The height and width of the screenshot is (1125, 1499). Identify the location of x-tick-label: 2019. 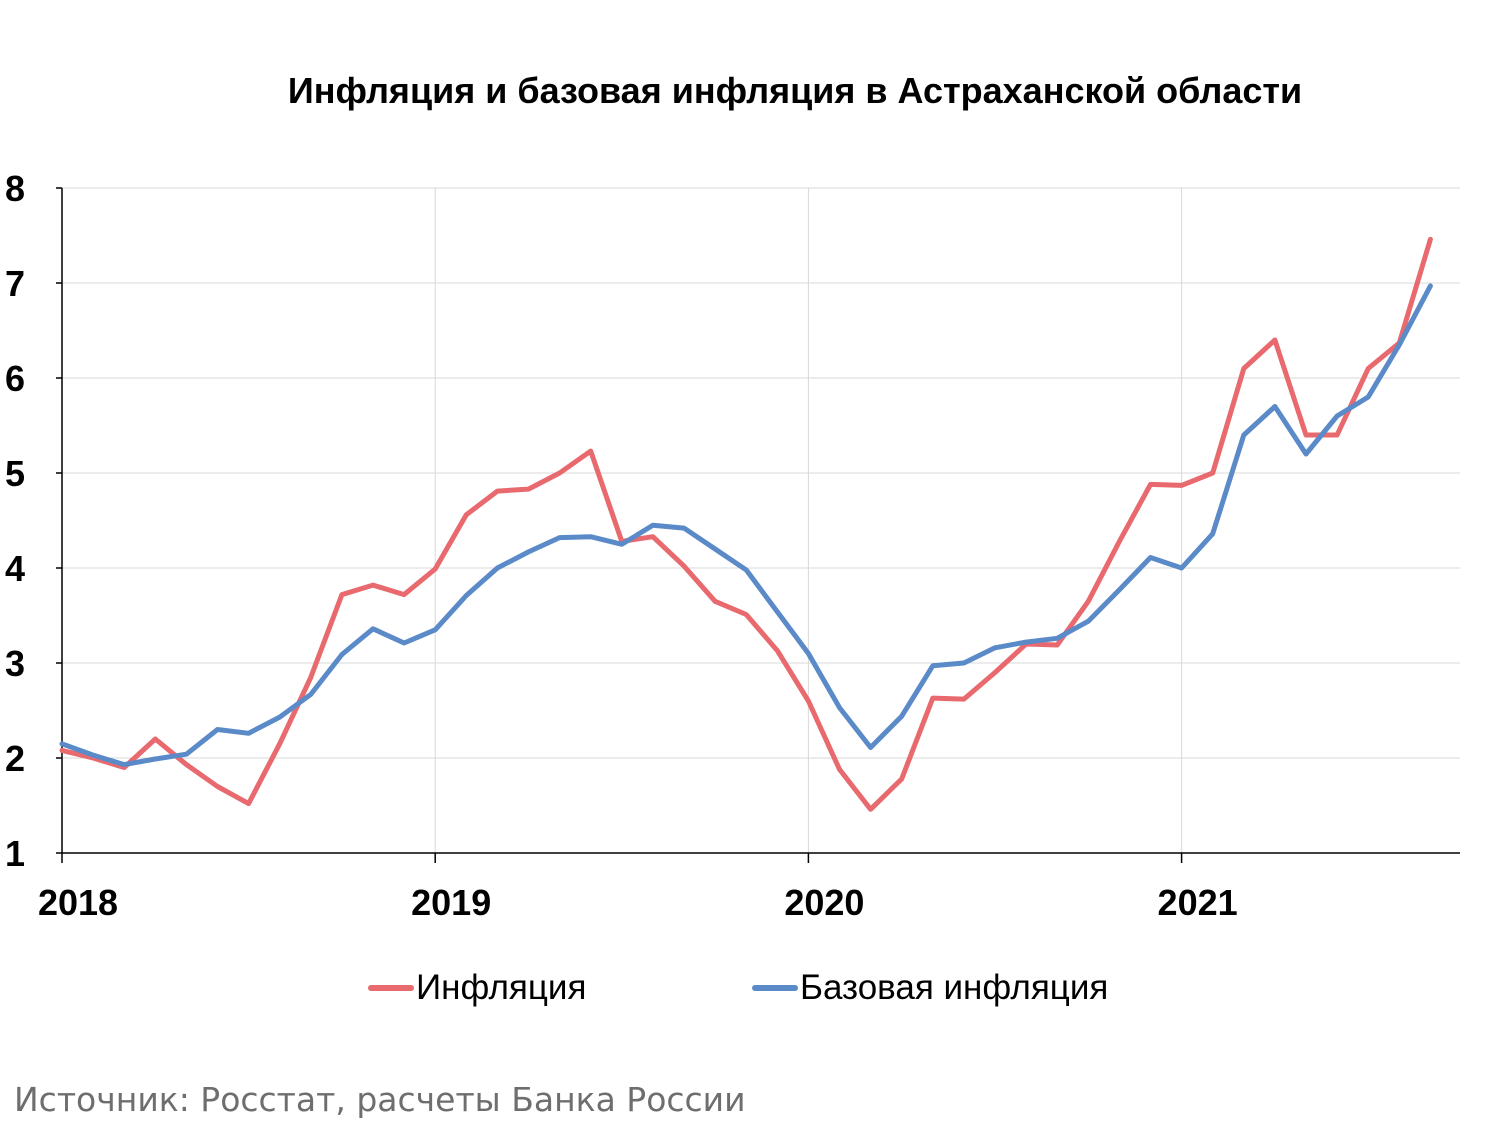
(451, 902).